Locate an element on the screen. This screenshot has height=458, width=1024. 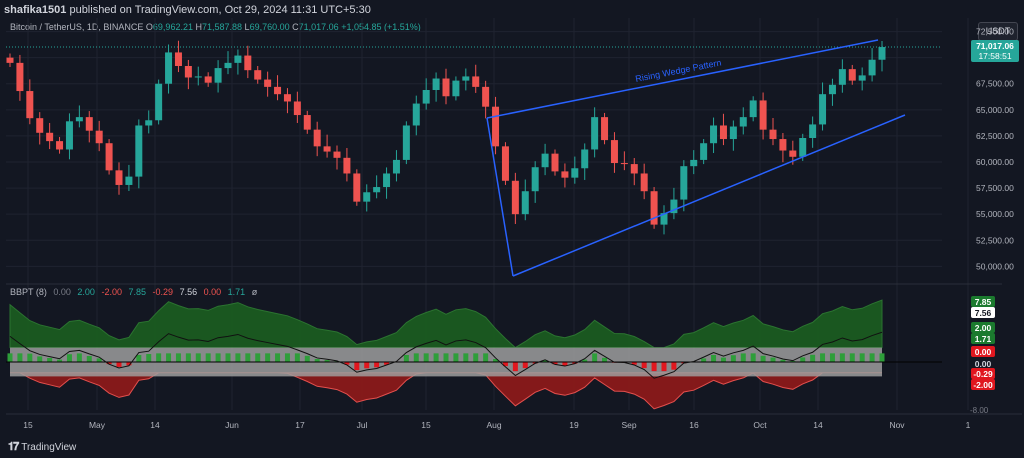
price-tick-label: 65,000.00 is located at coordinates (995, 110).